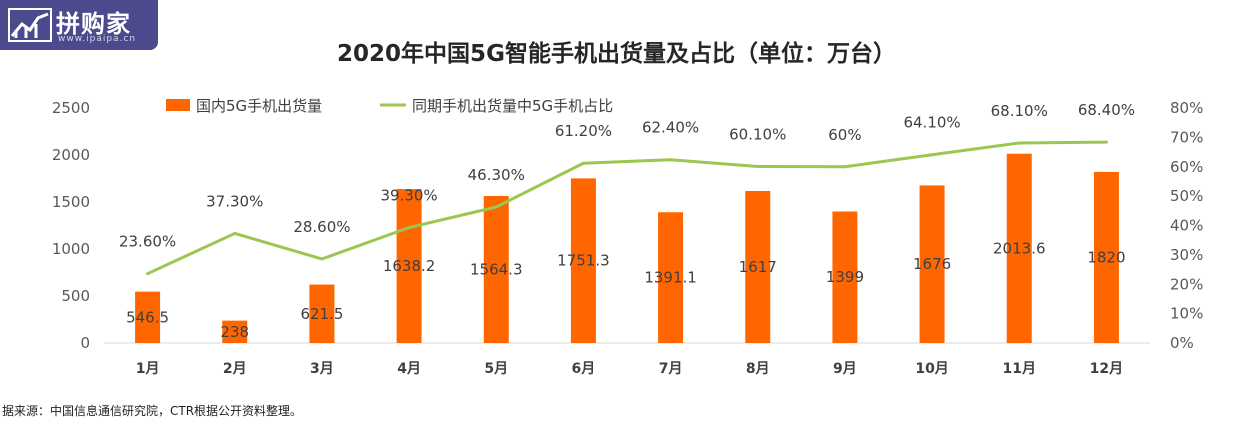  What do you see at coordinates (235, 369) in the screenshot?
I see `x-tick-label: 2月` at bounding box center [235, 369].